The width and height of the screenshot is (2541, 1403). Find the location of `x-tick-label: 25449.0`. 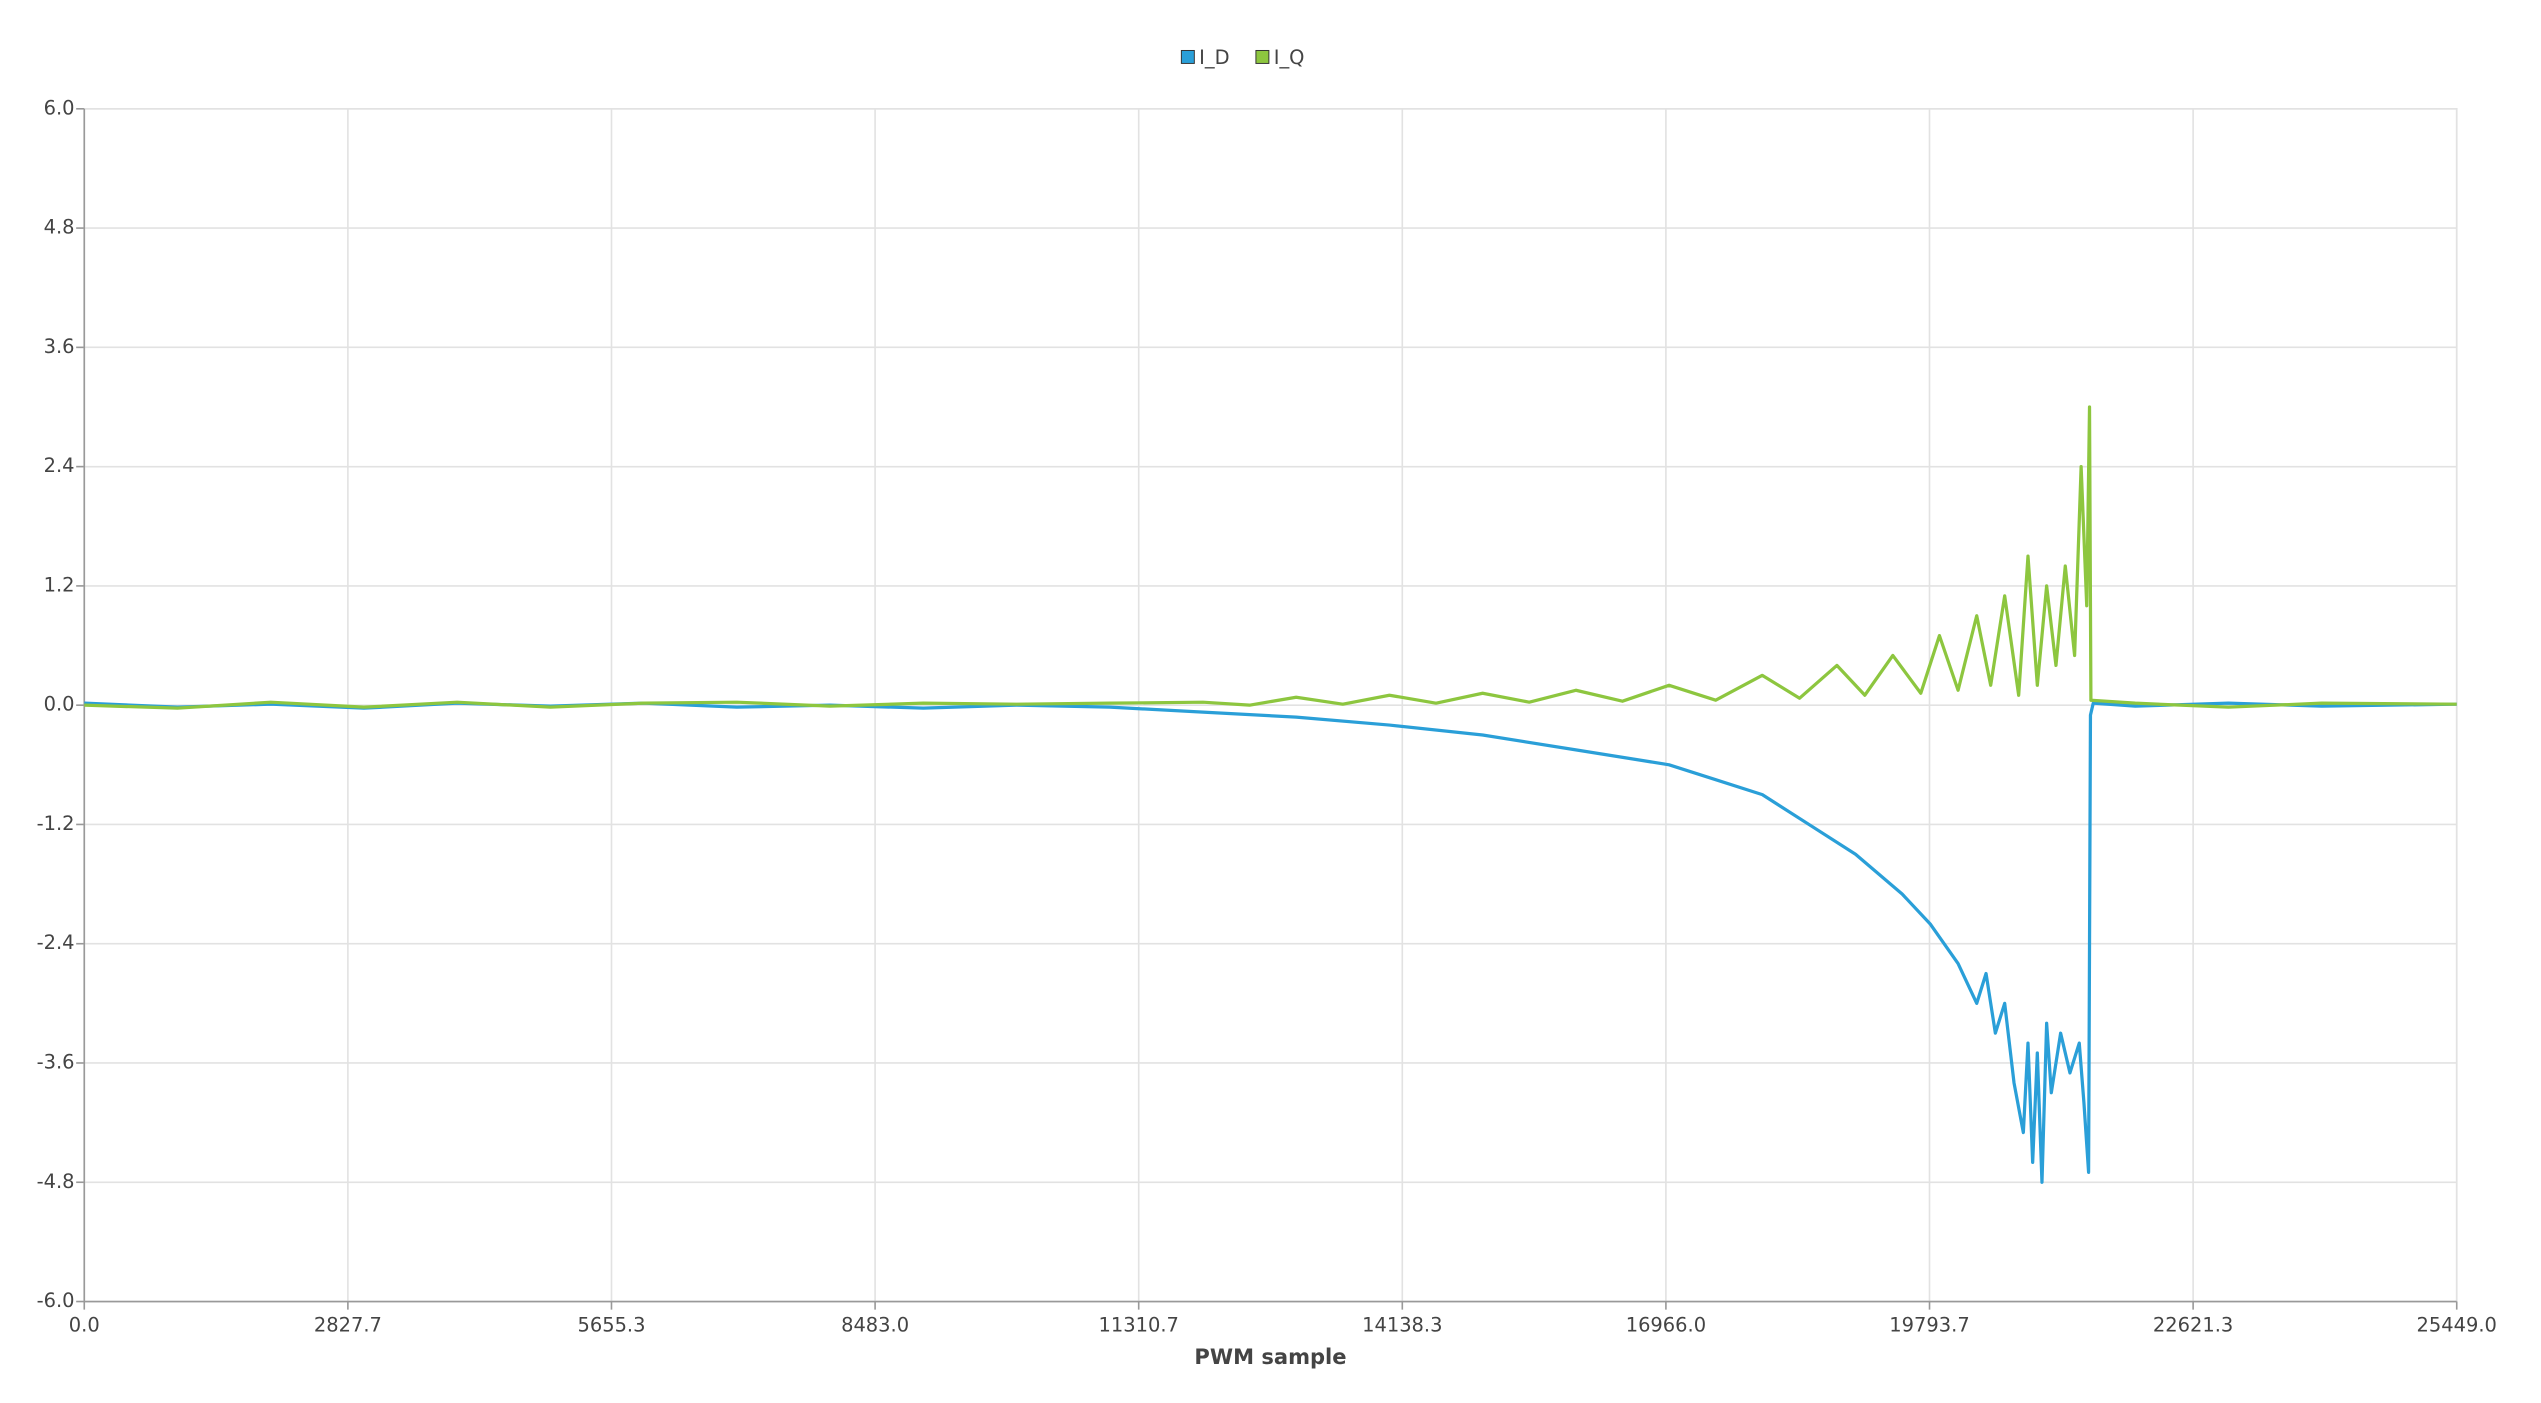

x-tick-label: 25449.0 is located at coordinates (2457, 1324).